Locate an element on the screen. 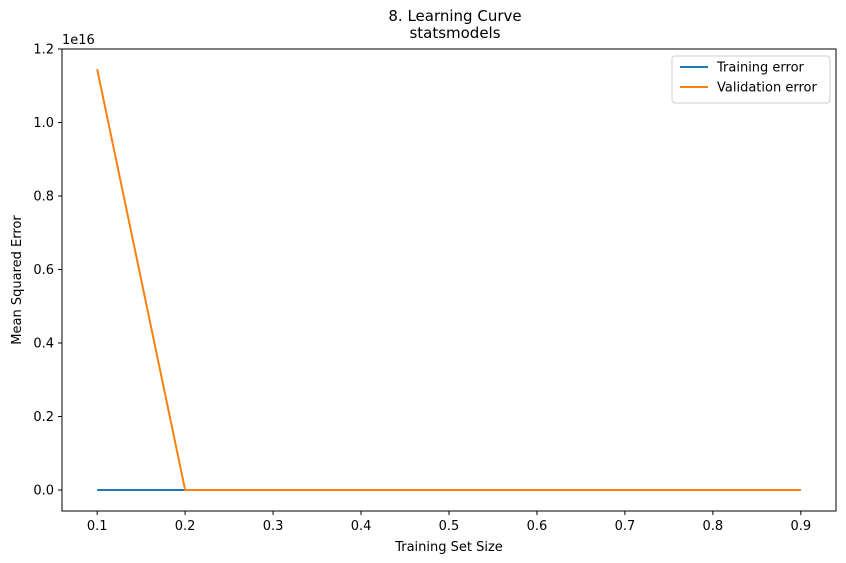 This screenshot has height=563, width=846. x-tick-label: 0.7 is located at coordinates (625, 526).